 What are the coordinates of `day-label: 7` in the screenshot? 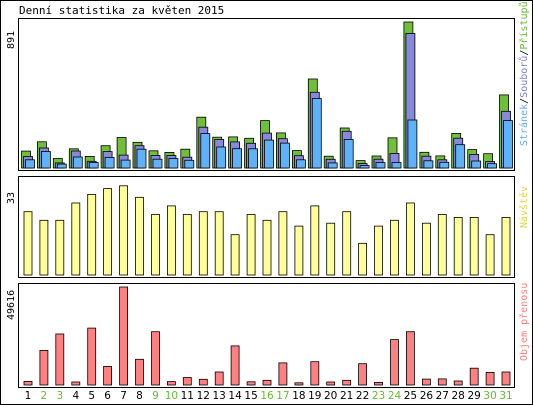 It's located at (123, 396).